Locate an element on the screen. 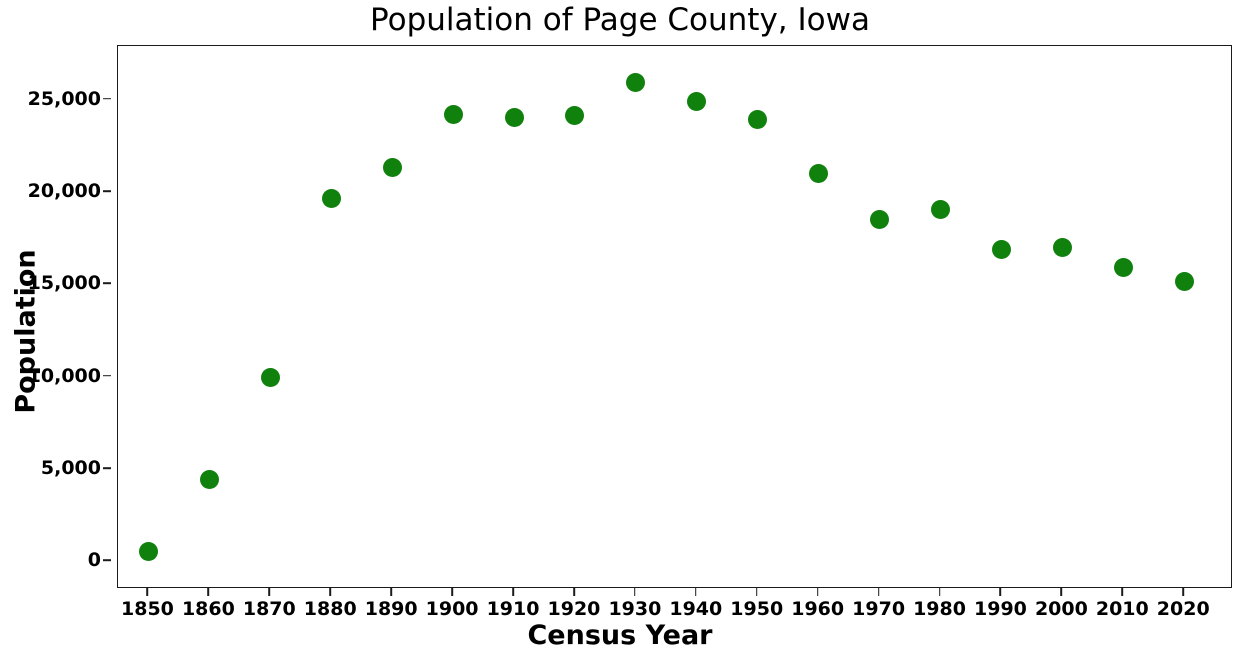  chart-title: Population of Page County, Iowa is located at coordinates (620, 20).